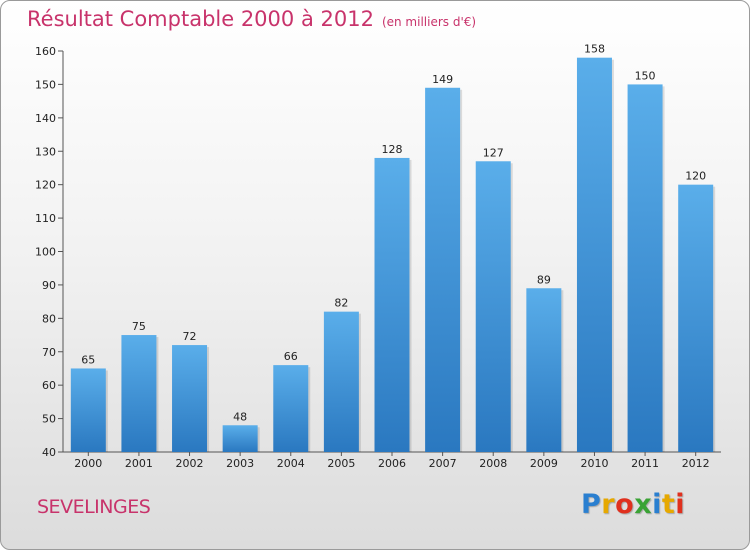 The image size is (750, 550). What do you see at coordinates (240, 438) in the screenshot?
I see `bar-2003` at bounding box center [240, 438].